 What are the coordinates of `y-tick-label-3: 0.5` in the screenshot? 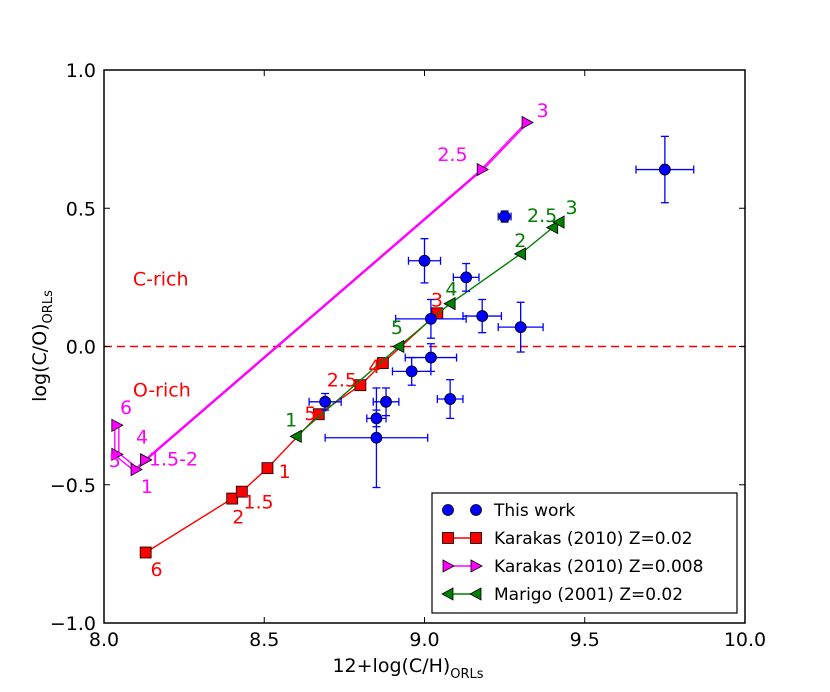 It's located at (81, 209).